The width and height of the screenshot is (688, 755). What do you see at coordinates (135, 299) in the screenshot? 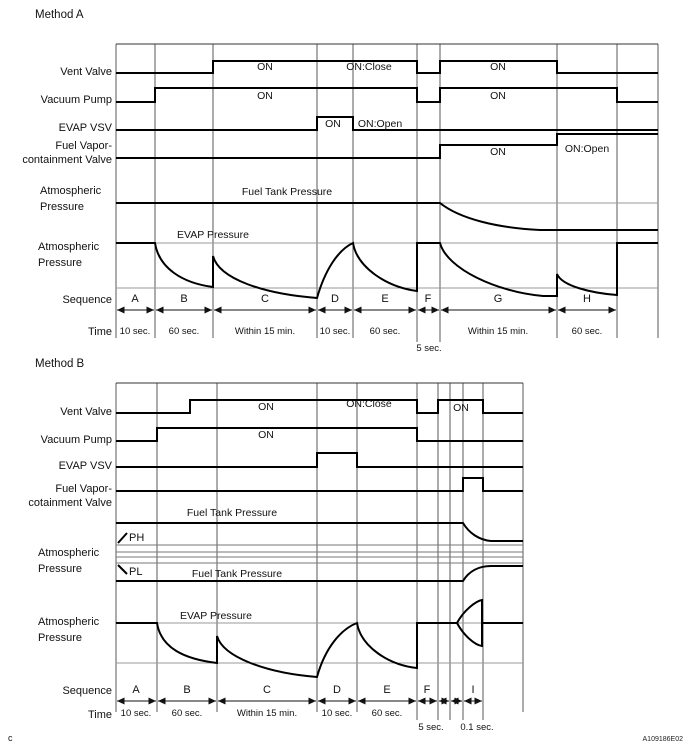
I see `sequence-letter: A` at bounding box center [135, 299].